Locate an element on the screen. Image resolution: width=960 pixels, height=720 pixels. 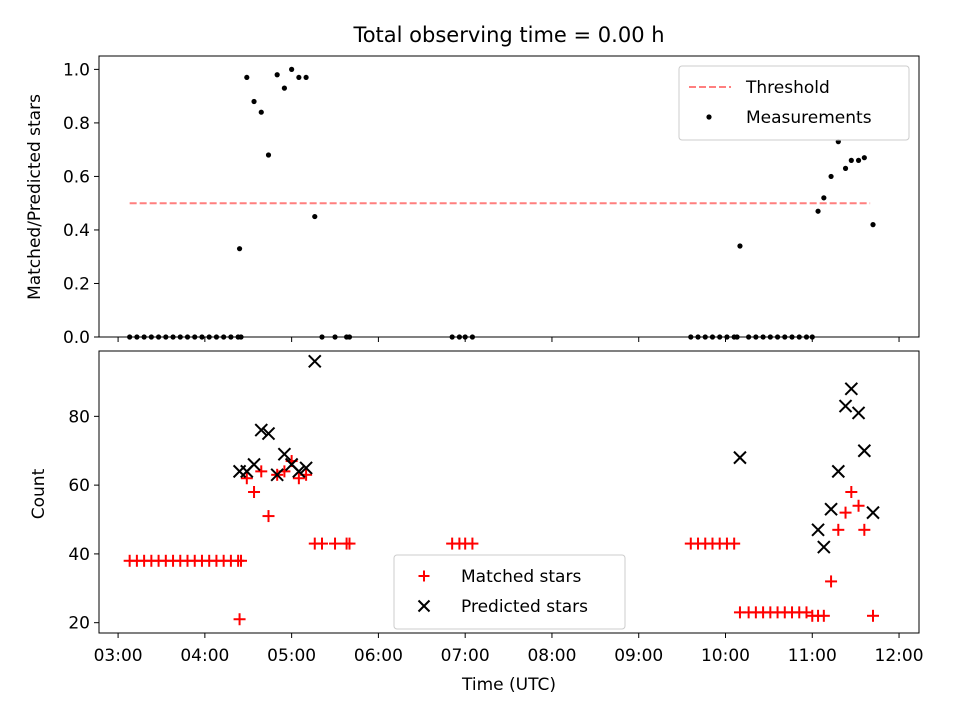
legend-entry: Matched stars is located at coordinates (499, 577).